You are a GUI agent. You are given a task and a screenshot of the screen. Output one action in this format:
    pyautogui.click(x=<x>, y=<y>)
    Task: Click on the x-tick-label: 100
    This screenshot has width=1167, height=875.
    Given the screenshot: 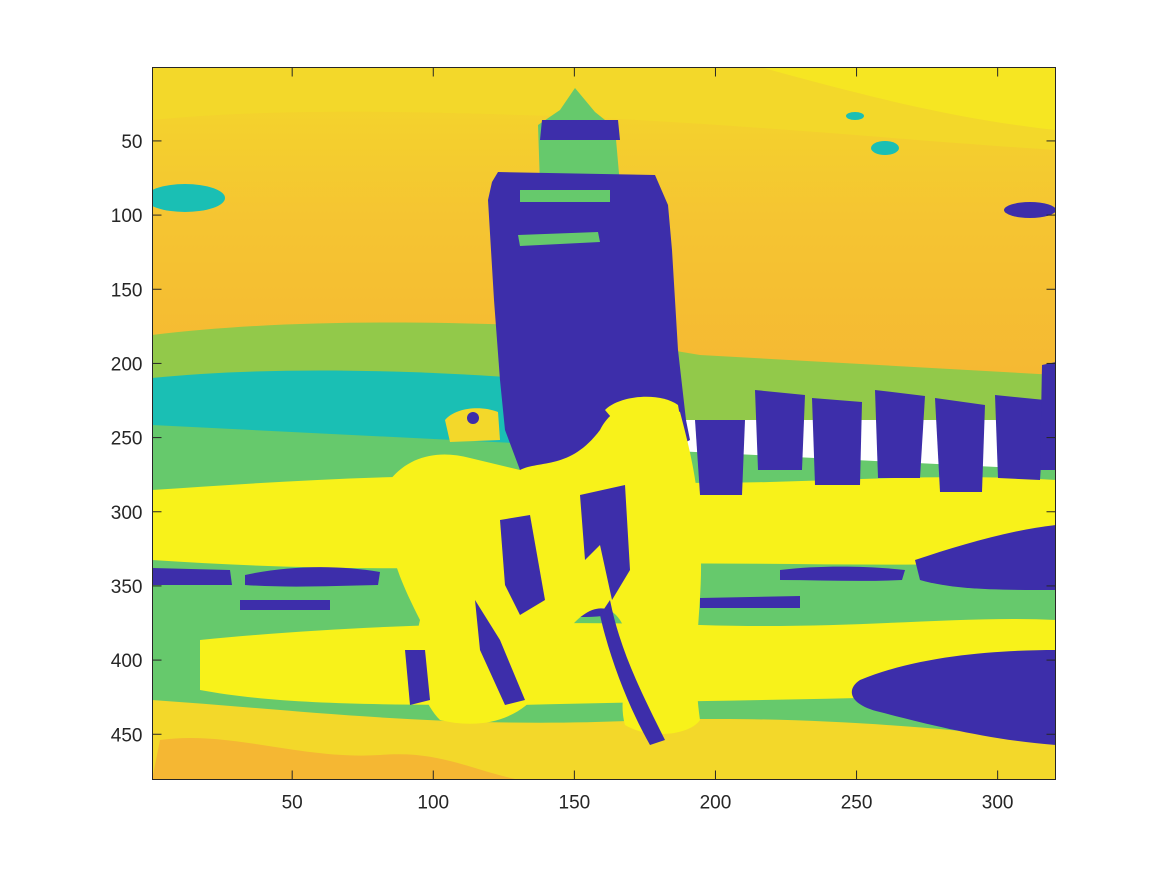 What is the action you would take?
    pyautogui.click(x=433, y=803)
    